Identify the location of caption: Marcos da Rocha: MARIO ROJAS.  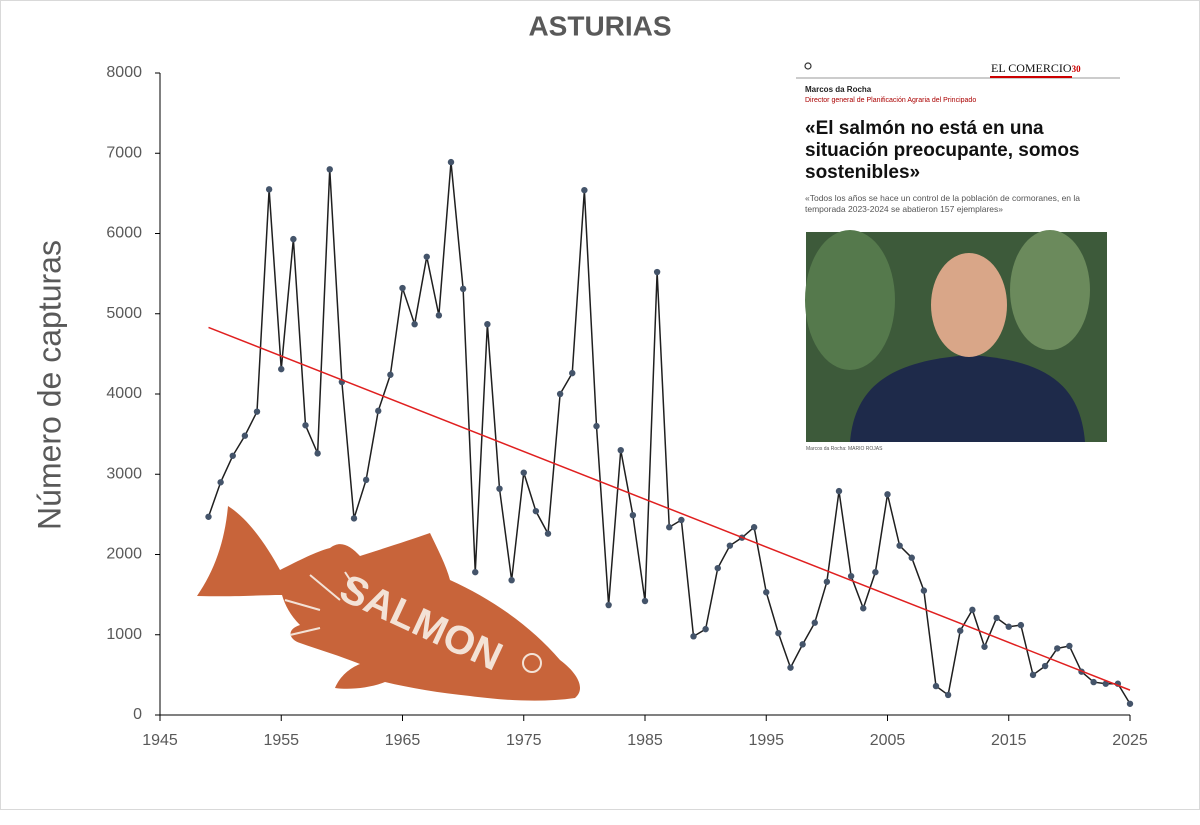
(844, 449).